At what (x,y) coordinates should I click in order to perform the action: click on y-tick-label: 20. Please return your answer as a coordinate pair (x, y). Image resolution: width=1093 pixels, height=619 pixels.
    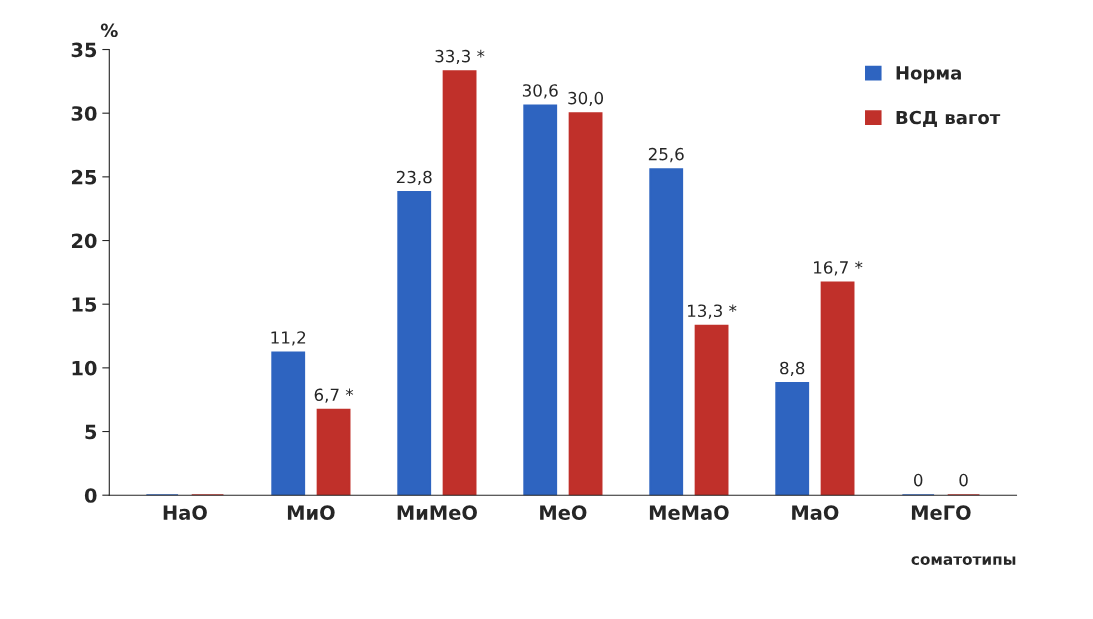
    Looking at the image, I should click on (84, 241).